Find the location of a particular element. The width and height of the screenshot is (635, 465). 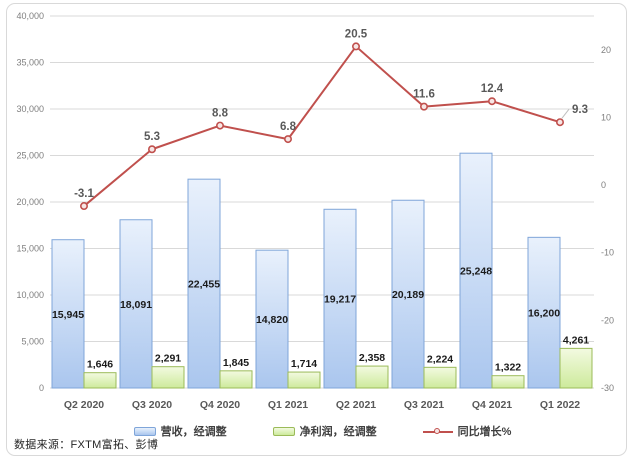

revenue-bar-label: 25,248 is located at coordinates (476, 272).